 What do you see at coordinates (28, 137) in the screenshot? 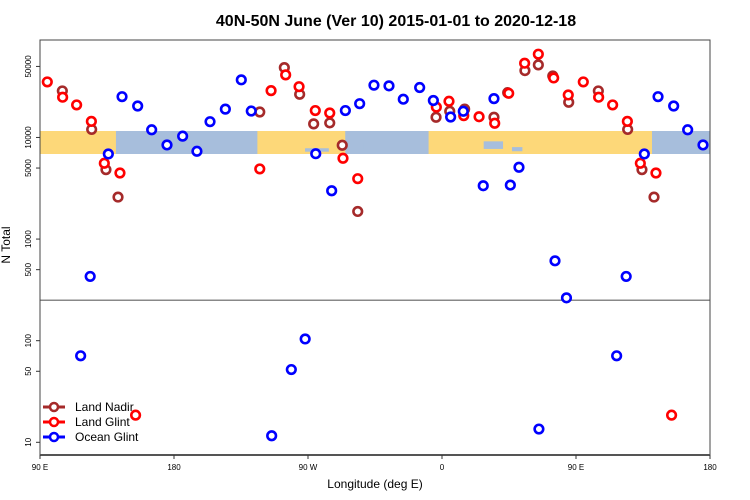
I see `y-tick-label: 10000` at bounding box center [28, 137].